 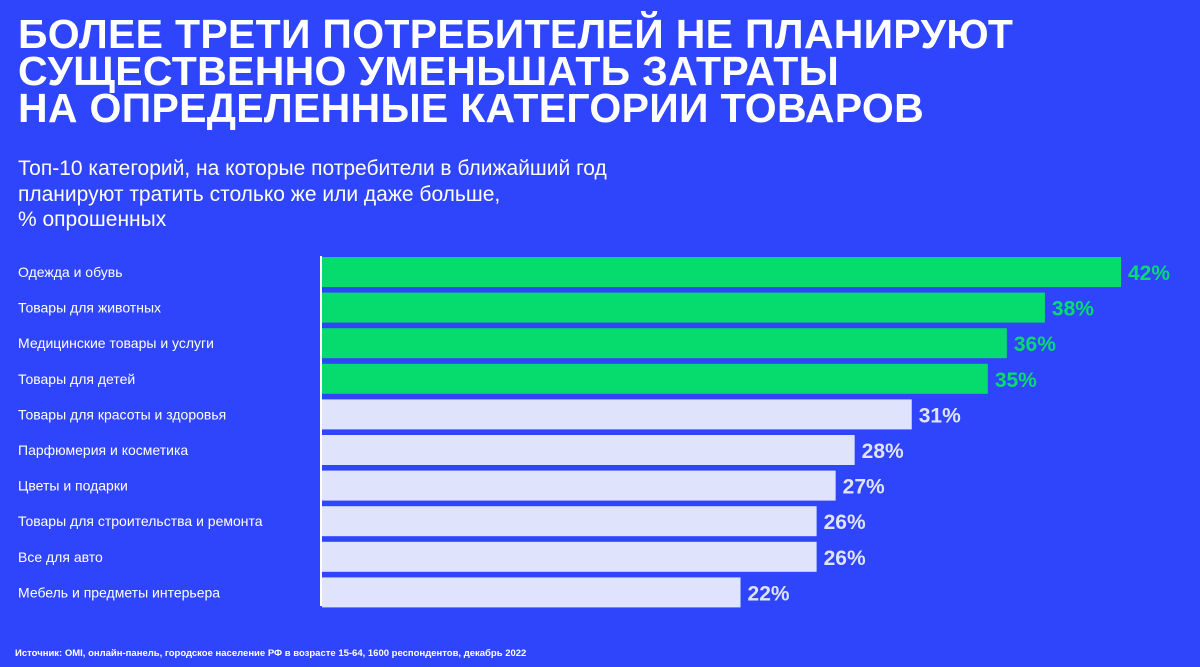 What do you see at coordinates (116, 343) in the screenshot?
I see `category-label: Медицинские товары и услуги` at bounding box center [116, 343].